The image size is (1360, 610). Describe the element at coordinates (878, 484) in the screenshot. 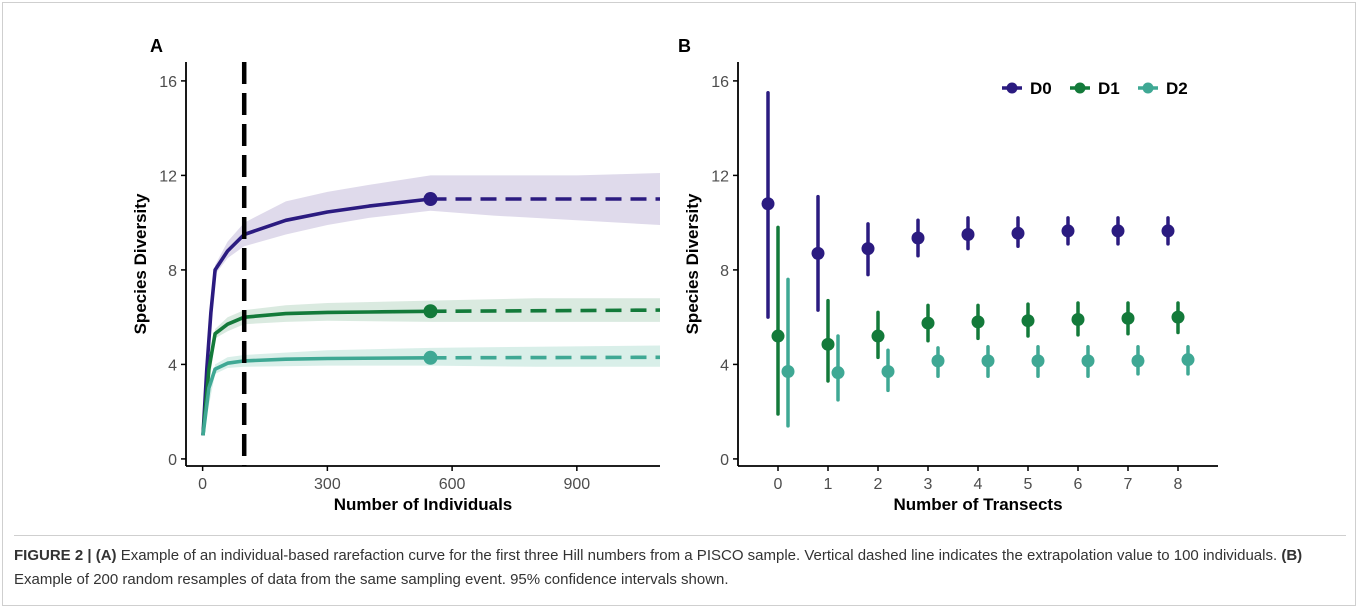

I see `x-tick-label: 2` at that location.